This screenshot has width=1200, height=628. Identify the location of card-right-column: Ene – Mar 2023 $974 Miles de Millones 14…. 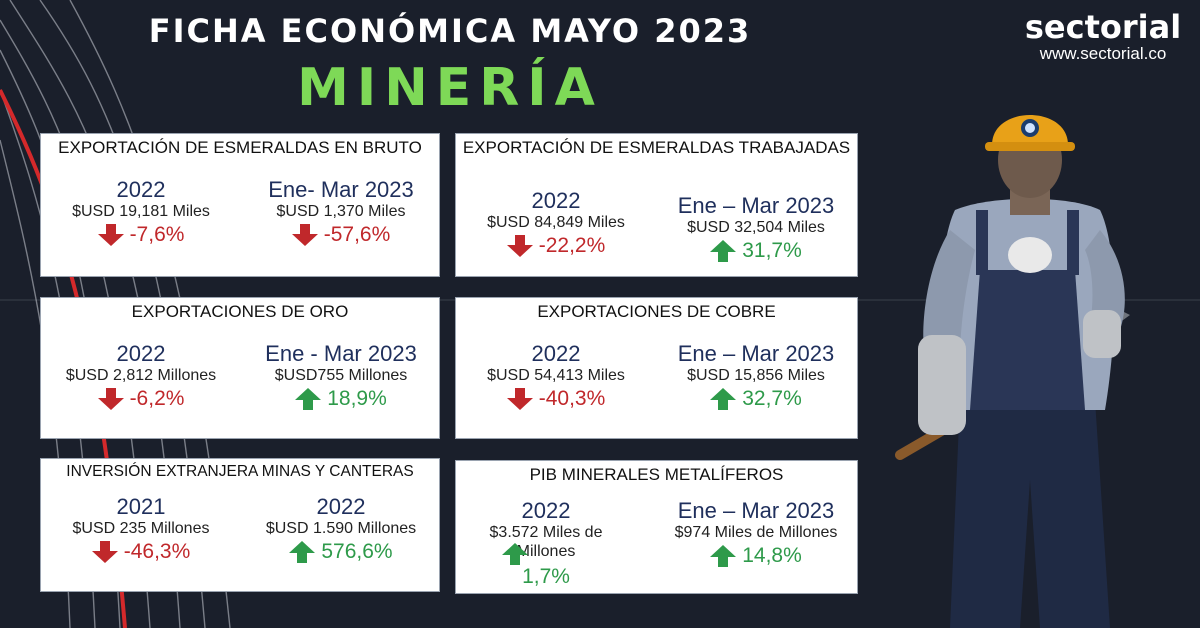
(756, 533).